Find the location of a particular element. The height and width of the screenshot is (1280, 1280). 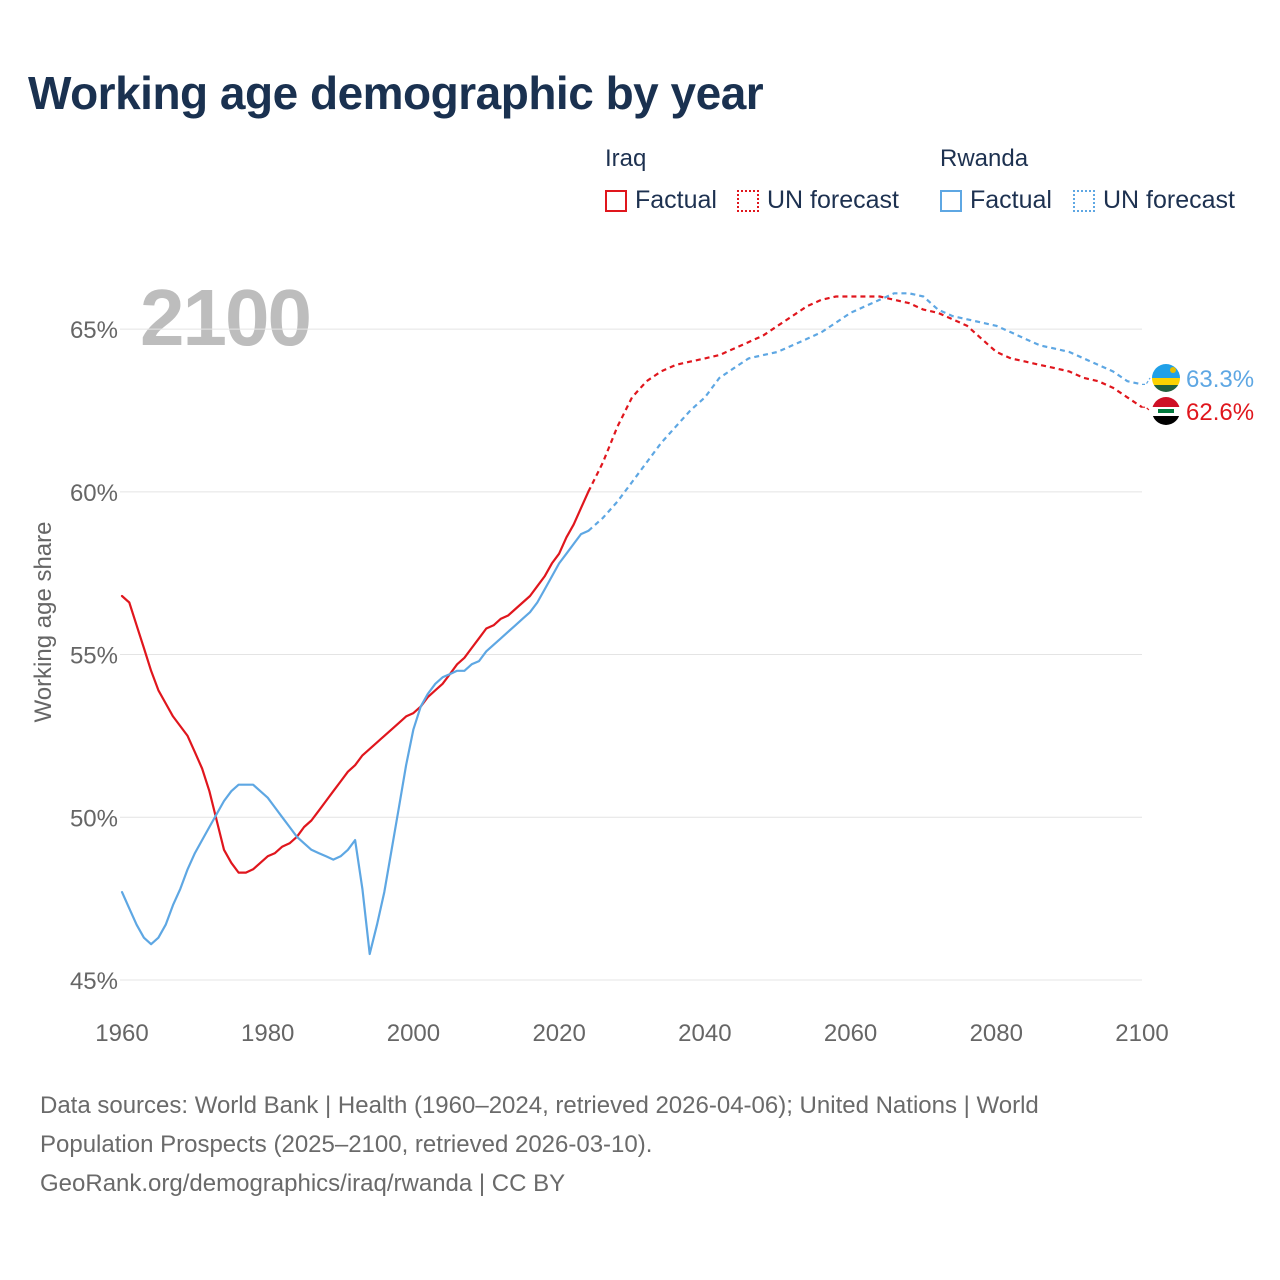

legend-label-iraq-factual: Factual is located at coordinates (676, 200).